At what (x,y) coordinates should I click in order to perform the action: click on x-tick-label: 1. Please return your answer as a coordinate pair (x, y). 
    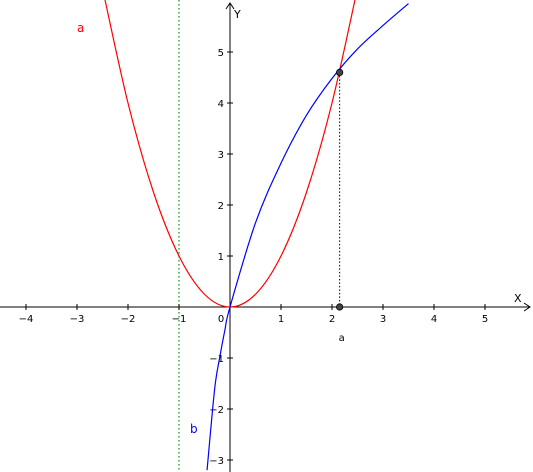
    Looking at the image, I should click on (281, 319).